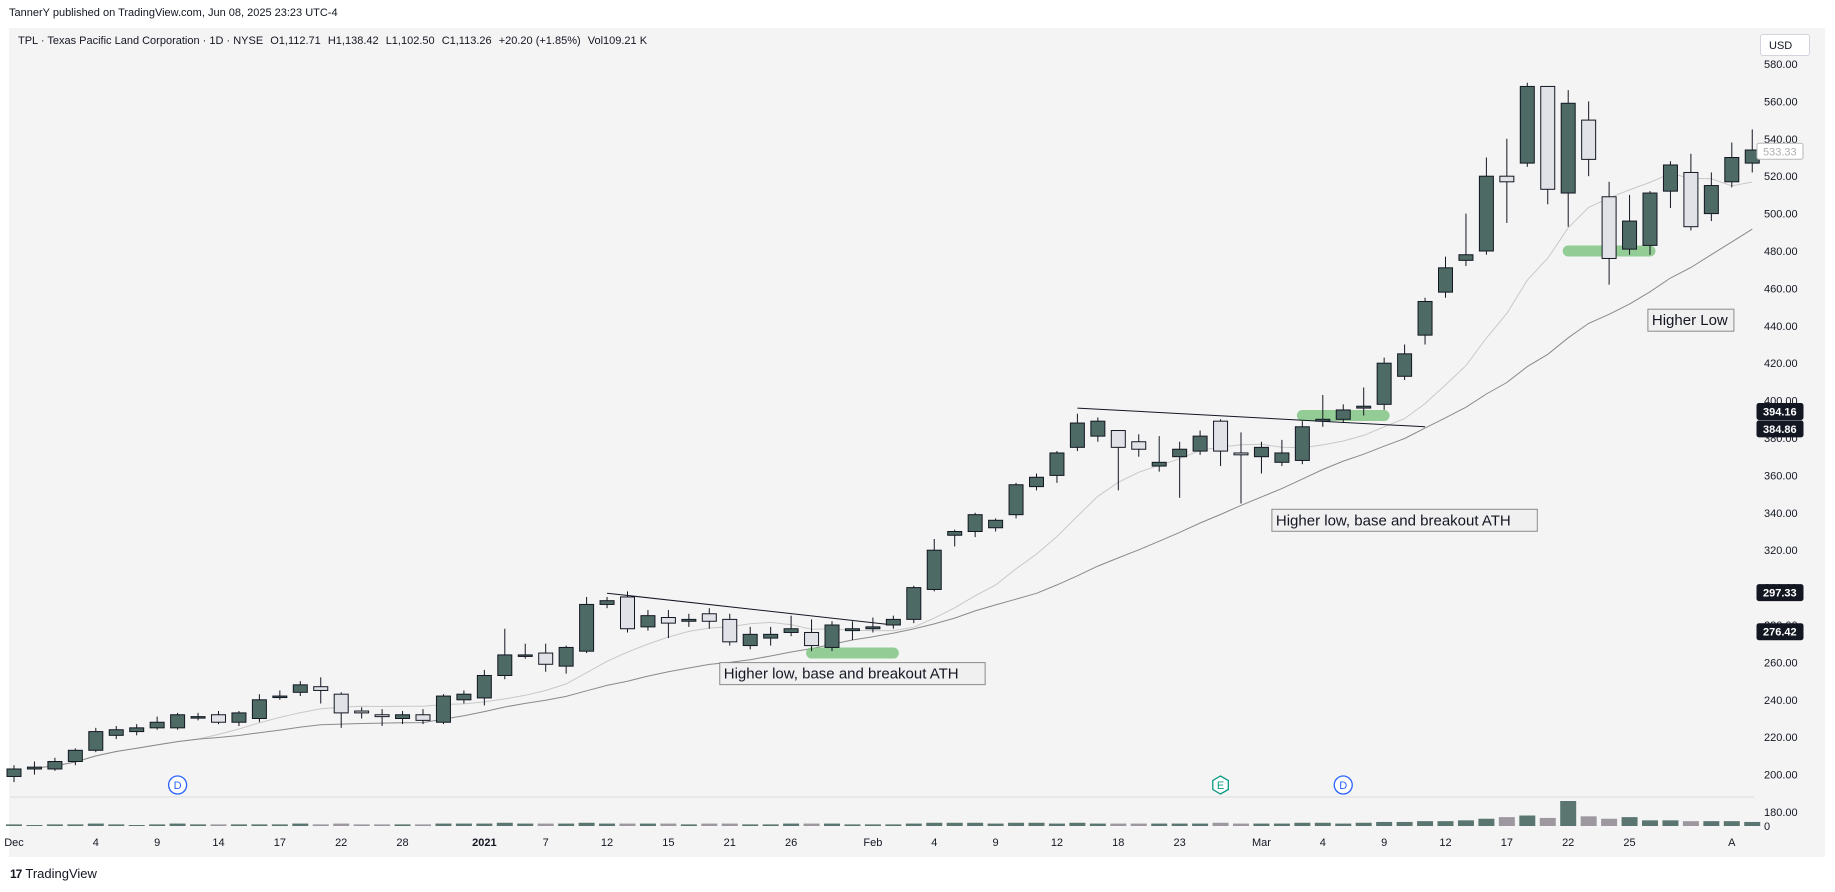  Describe the element at coordinates (1781, 813) in the screenshot. I see `y-tick-label: 180.00` at that location.